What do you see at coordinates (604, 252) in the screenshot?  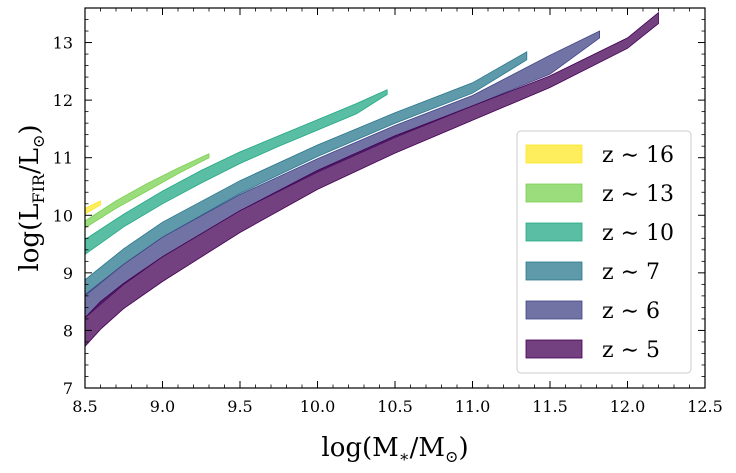 I see `legend: z ∼ 16 z ∼ 13 z ∼ 10 z ∼ 7 z ∼ 6 z ∼ 5` at bounding box center [604, 252].